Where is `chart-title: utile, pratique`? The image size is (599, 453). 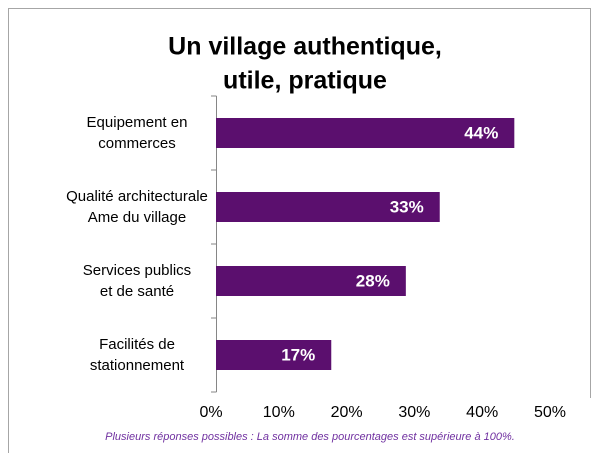
chart-title: utile, pratique is located at coordinates (305, 81).